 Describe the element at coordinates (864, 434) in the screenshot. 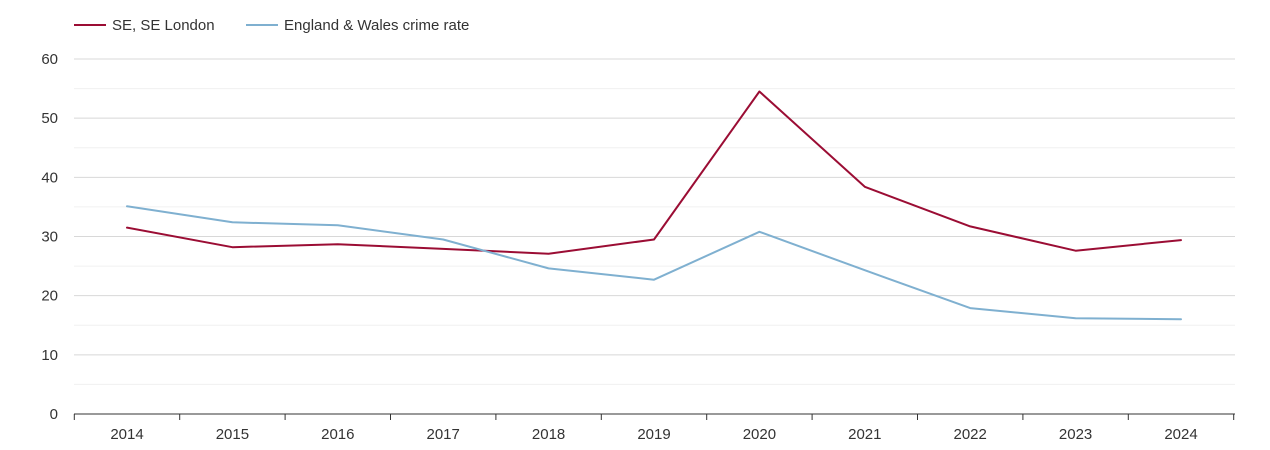

I see `x-tick-label: 2021` at that location.